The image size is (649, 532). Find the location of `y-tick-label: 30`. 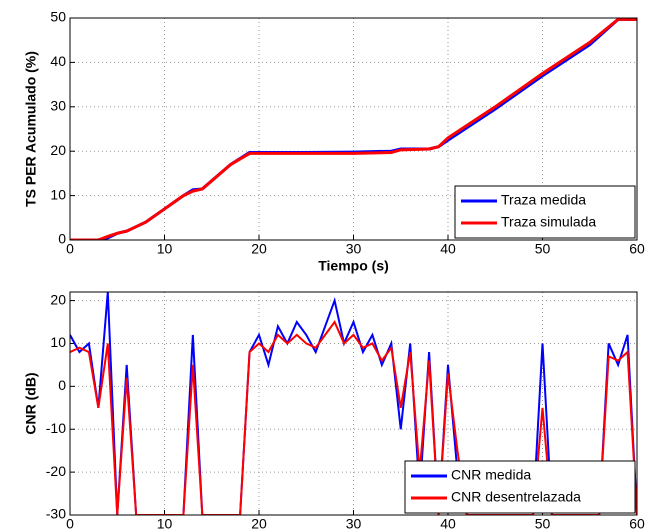

y-tick-label: 30 is located at coordinates (58, 106).